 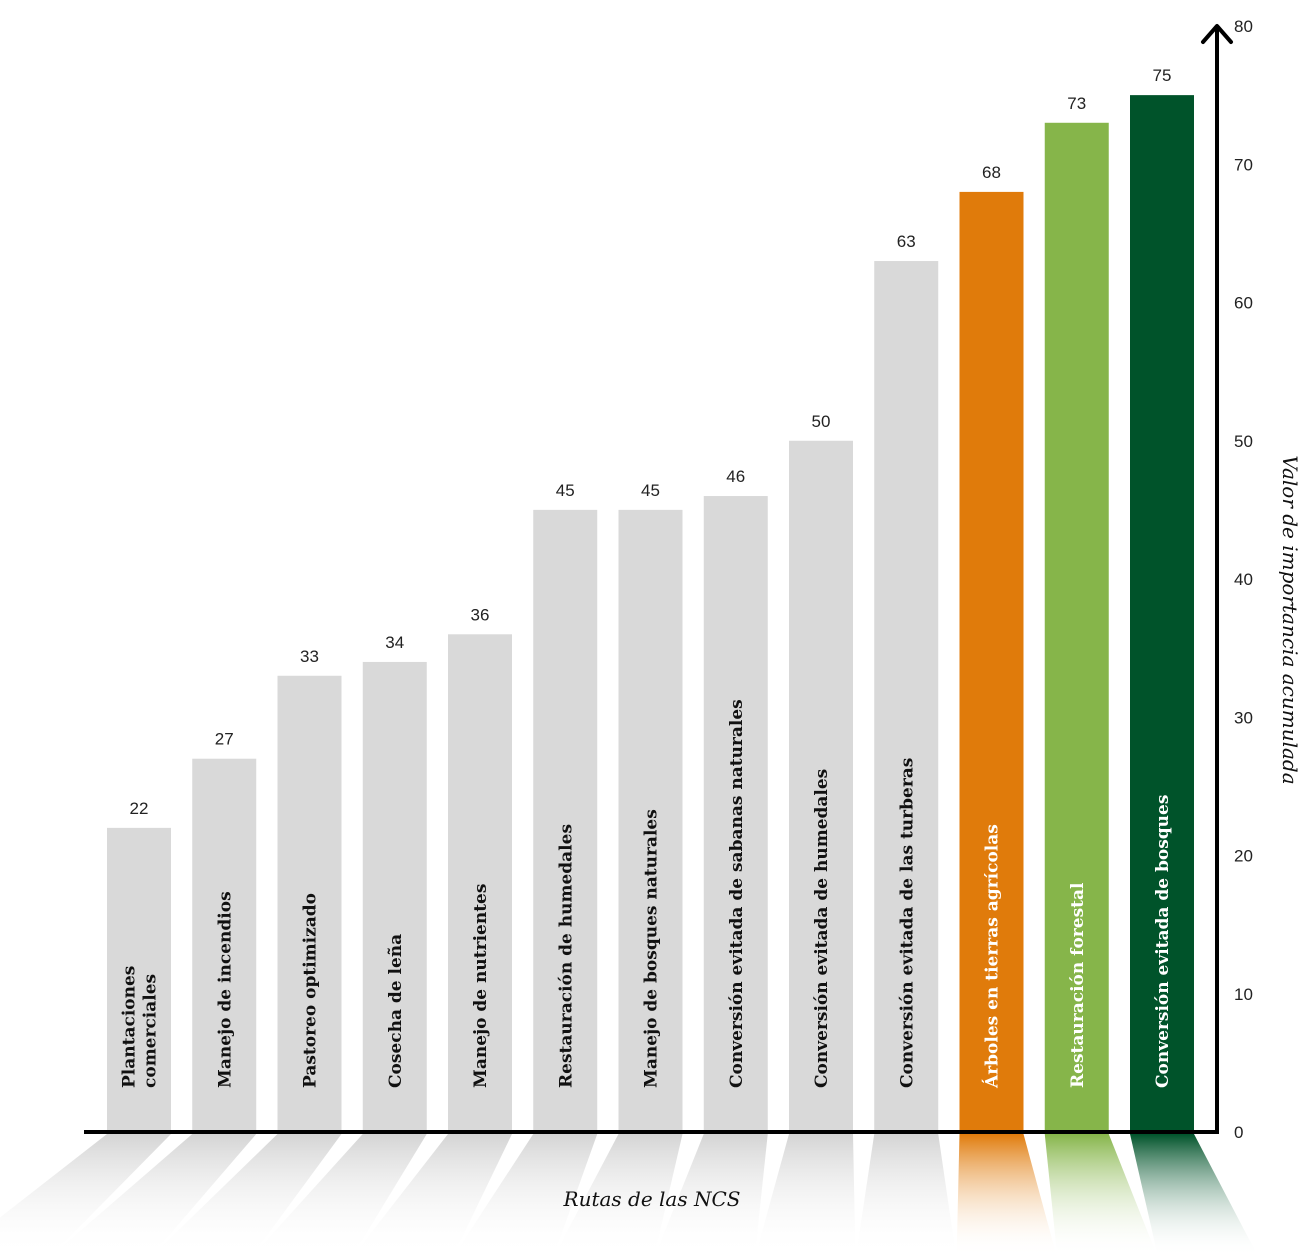 I want to click on y-axis-title: Valor de importancia acumulada, so click(x=1290, y=619).